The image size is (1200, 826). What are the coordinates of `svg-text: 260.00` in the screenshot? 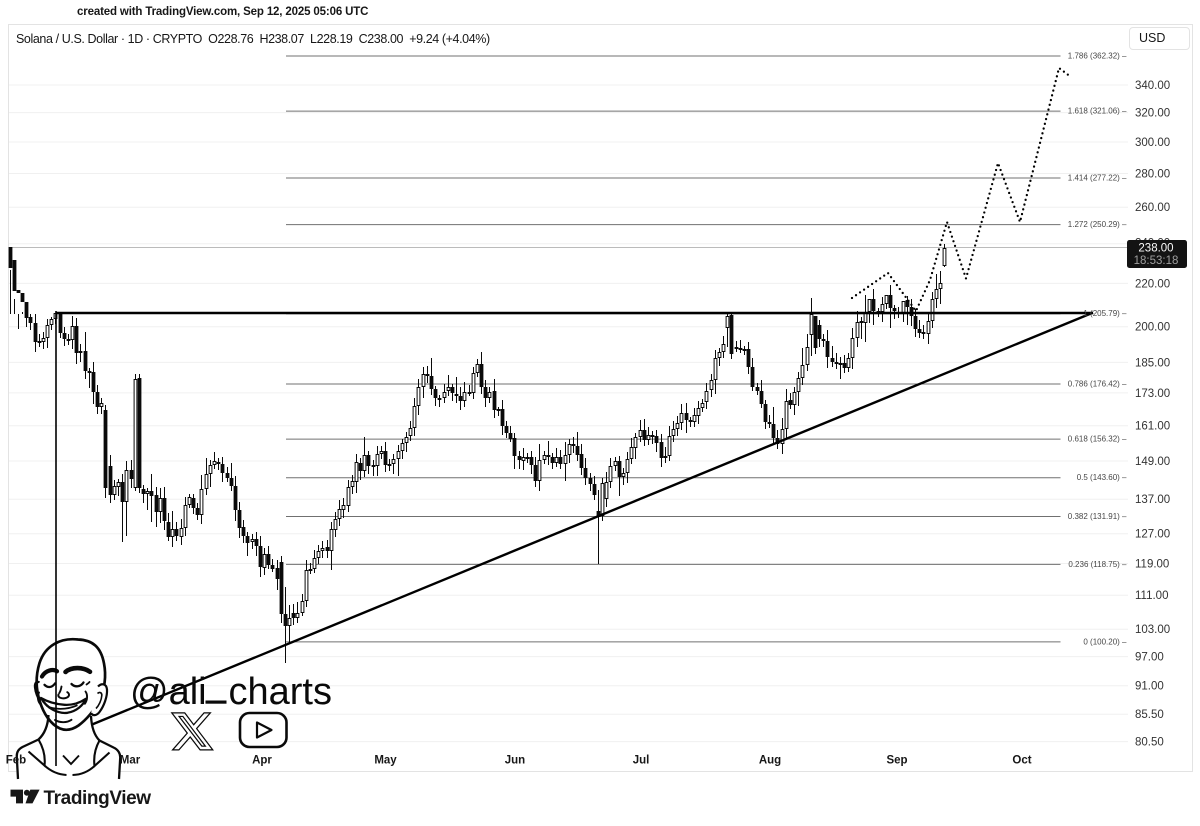 It's located at (1152, 208).